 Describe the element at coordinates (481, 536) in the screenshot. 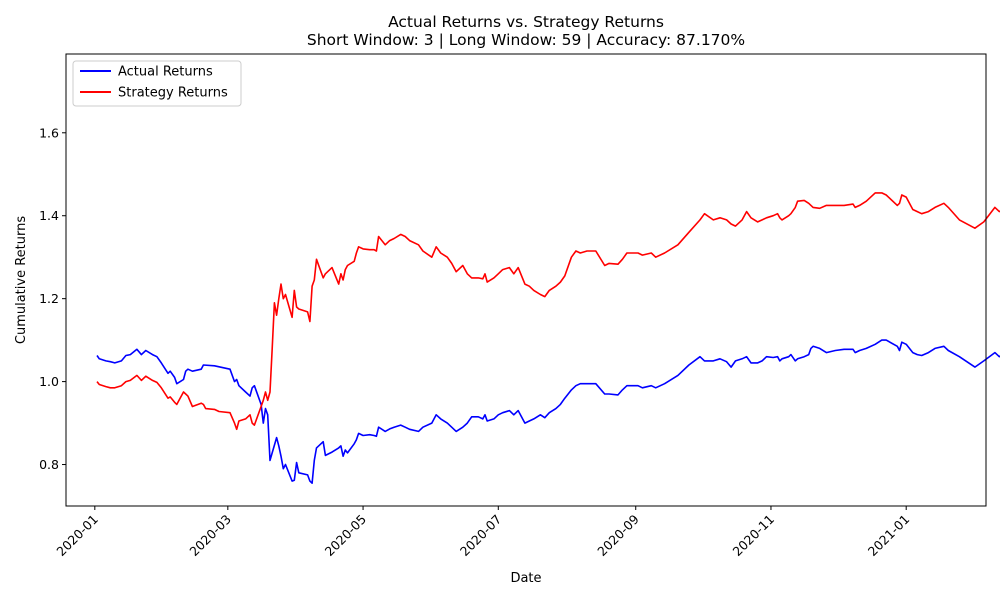

I see `x-tick-label: 2020-07` at that location.